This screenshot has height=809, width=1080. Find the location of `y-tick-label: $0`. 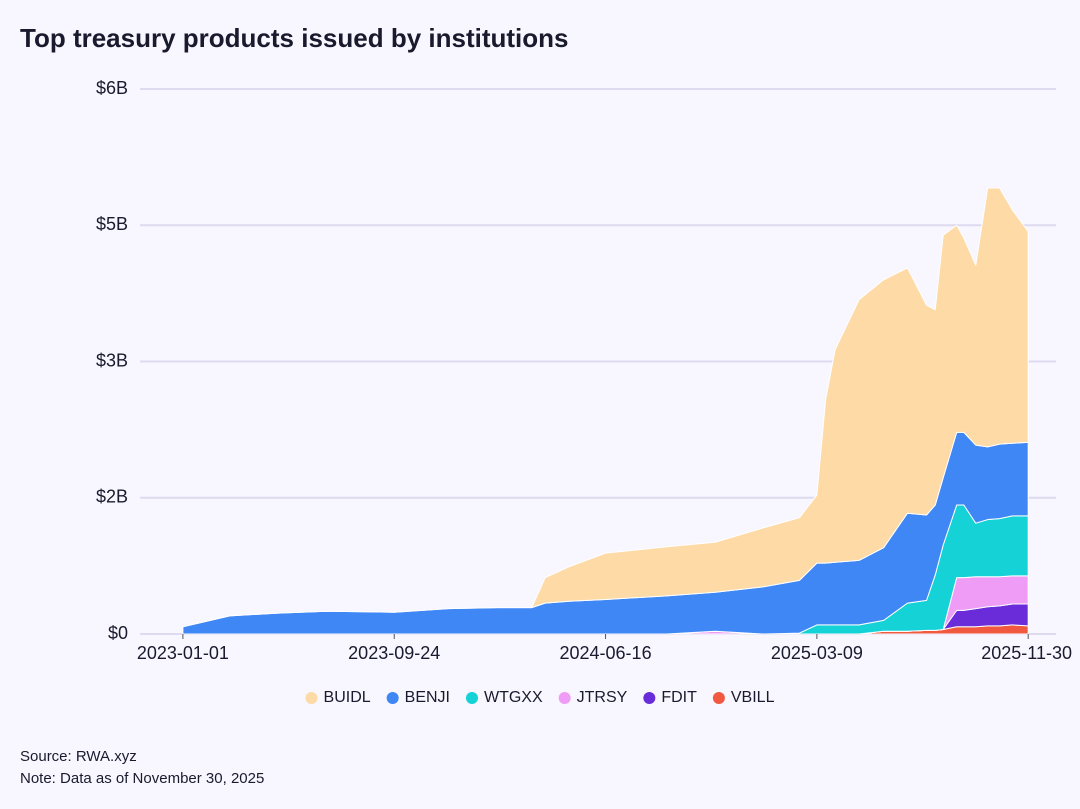

y-tick-label: $0 is located at coordinates (118, 633).